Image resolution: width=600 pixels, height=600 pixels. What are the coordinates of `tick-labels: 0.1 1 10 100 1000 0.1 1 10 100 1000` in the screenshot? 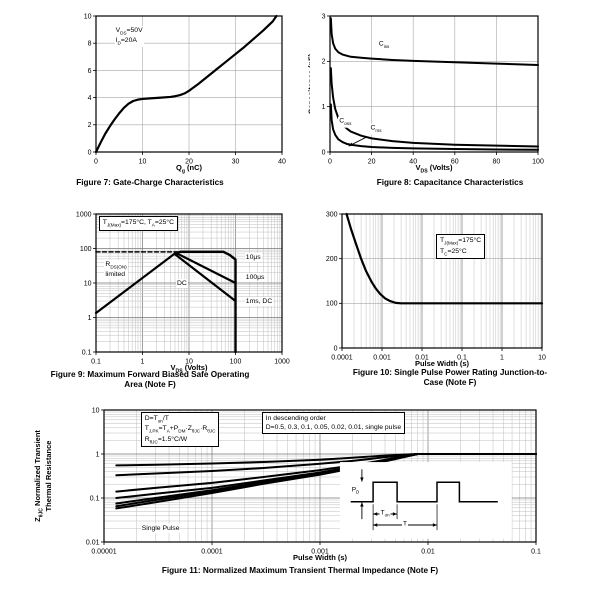 It's located at (183, 288).